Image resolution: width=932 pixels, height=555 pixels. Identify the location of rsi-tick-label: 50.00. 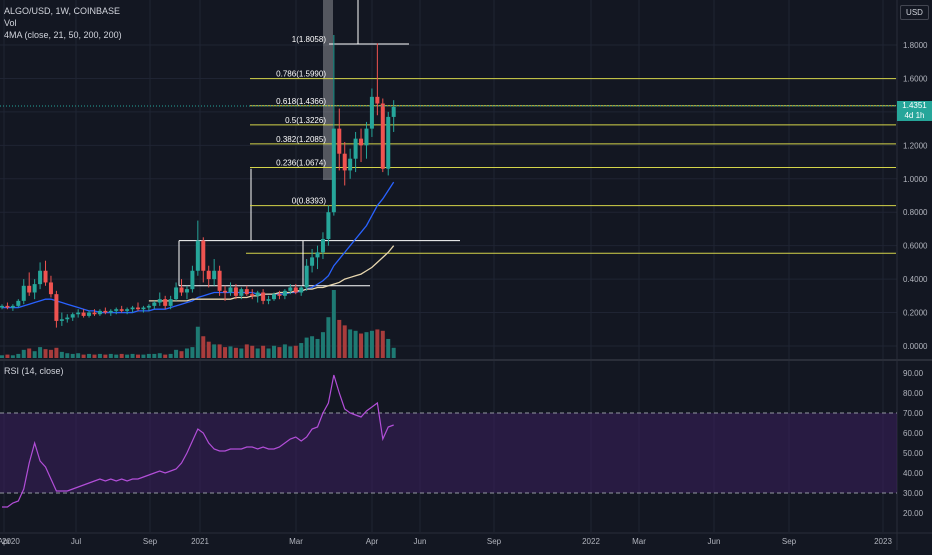
(913, 453).